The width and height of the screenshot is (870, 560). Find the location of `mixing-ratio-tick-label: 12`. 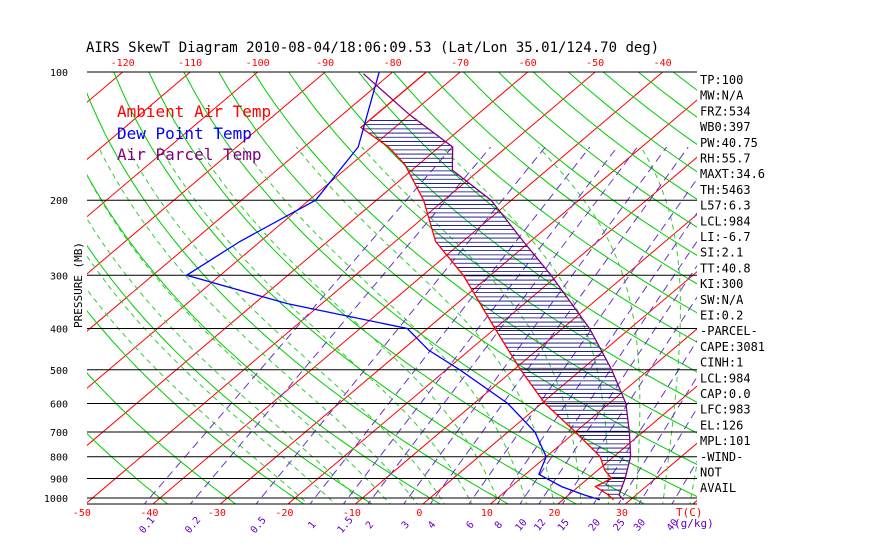

mixing-ratio-tick-label: 12 is located at coordinates (540, 525).